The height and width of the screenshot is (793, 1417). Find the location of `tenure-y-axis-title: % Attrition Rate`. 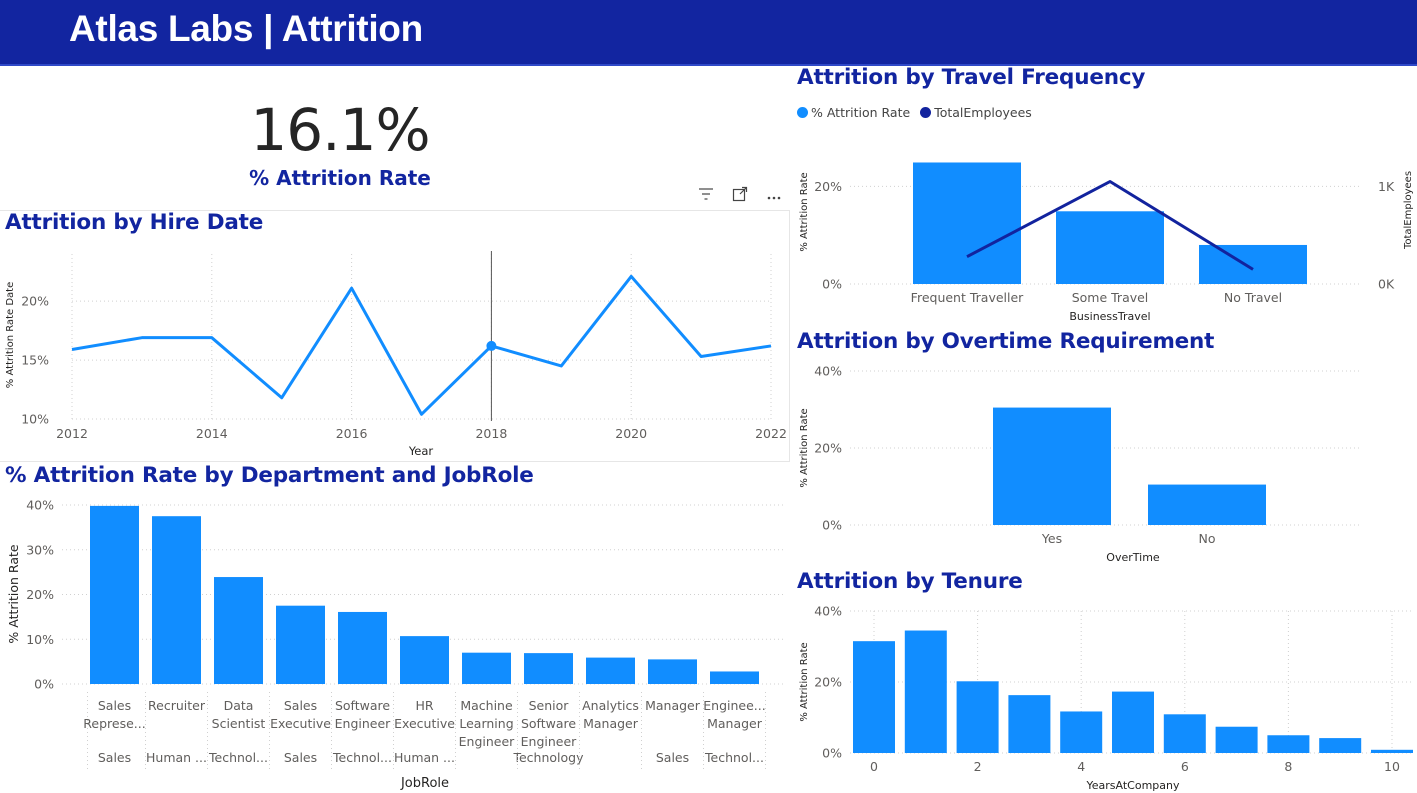

tenure-y-axis-title: % Attrition Rate is located at coordinates (804, 681).